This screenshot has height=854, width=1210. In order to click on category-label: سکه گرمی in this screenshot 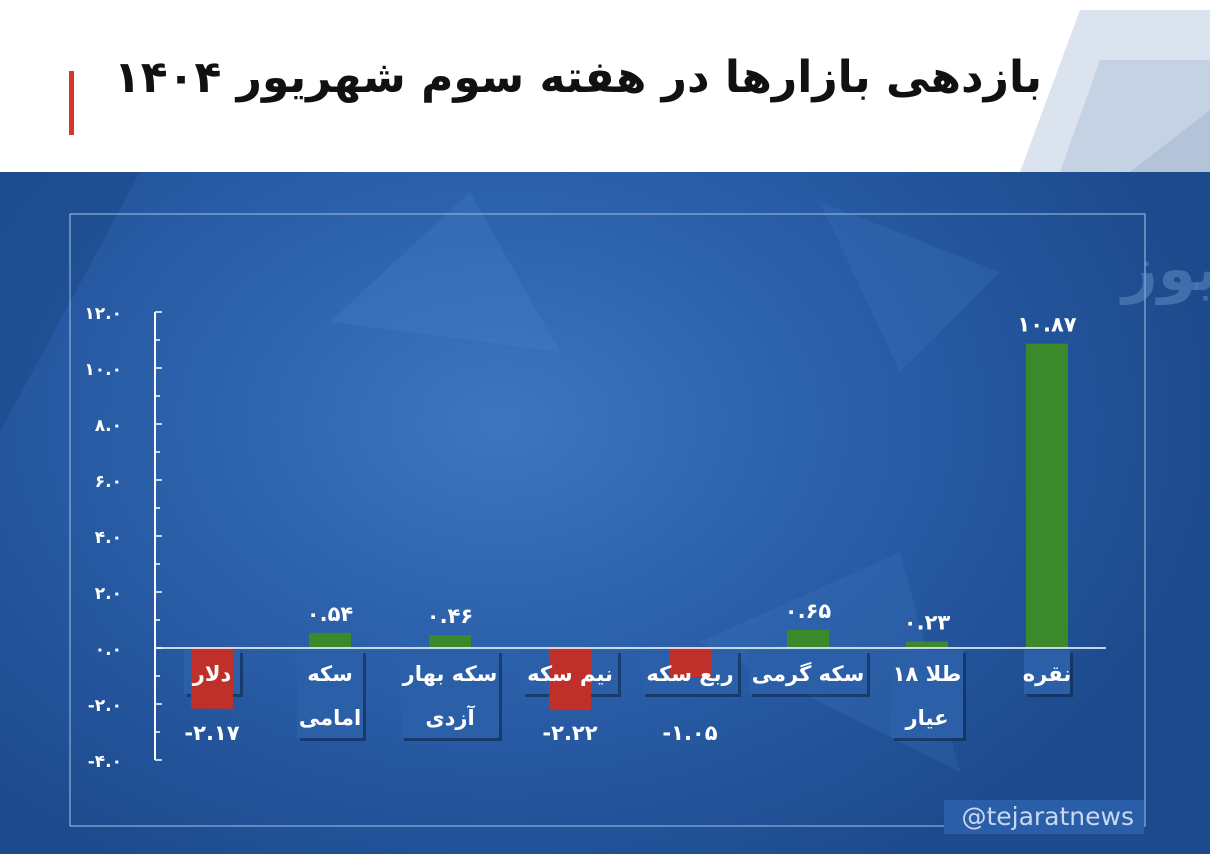, I will do `click(808, 673)`.